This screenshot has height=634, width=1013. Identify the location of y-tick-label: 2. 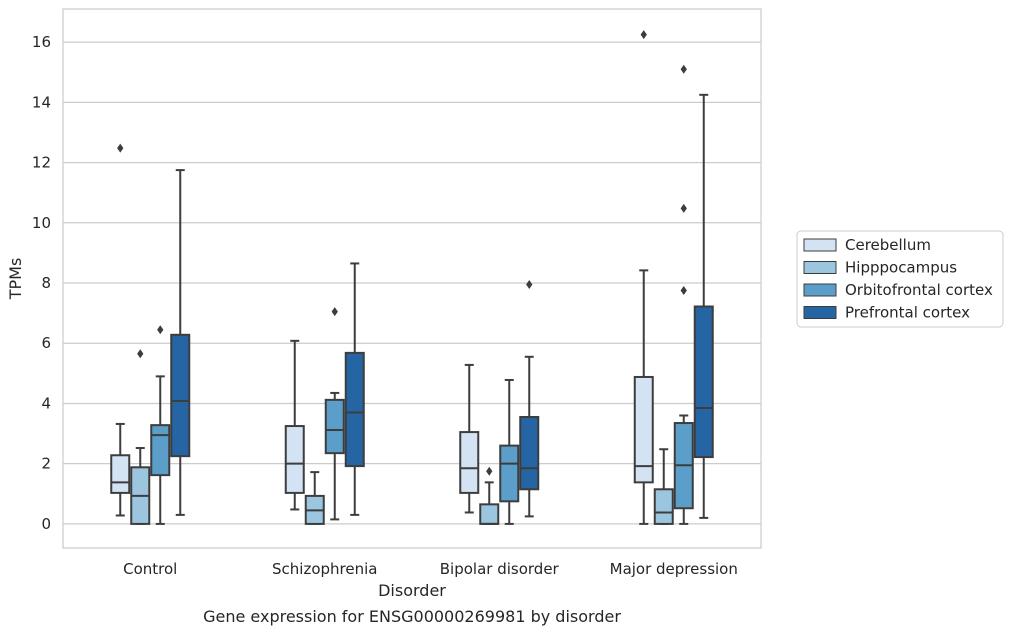
(46, 464).